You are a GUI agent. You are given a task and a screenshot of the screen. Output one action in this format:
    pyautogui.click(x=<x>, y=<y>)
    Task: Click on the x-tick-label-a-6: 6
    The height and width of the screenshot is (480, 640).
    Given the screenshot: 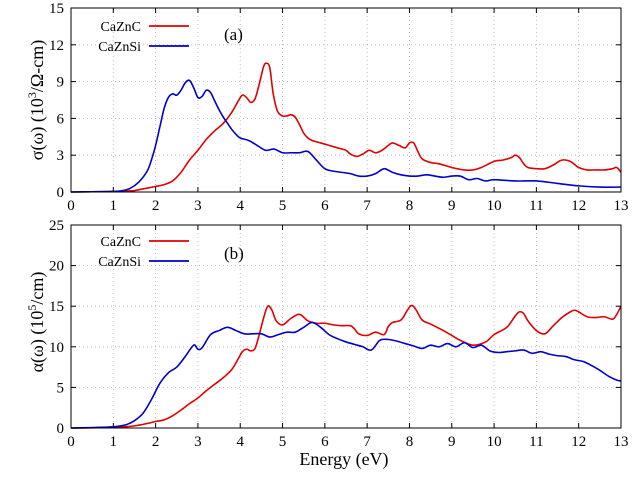 What is the action you would take?
    pyautogui.click(x=325, y=206)
    